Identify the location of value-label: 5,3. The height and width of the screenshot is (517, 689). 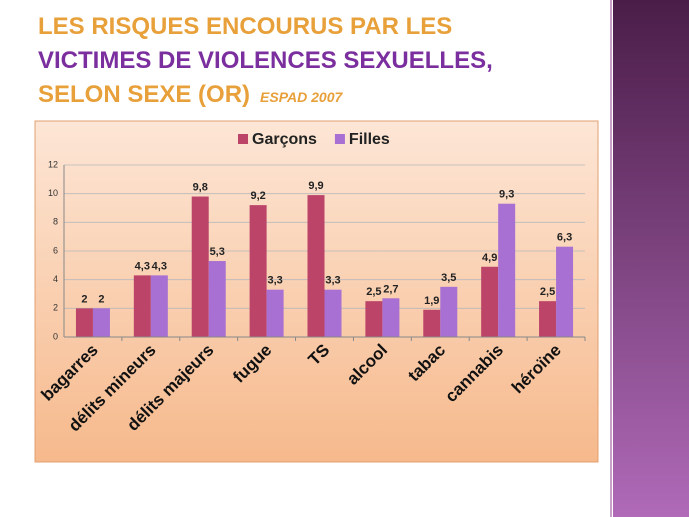
(217, 252).